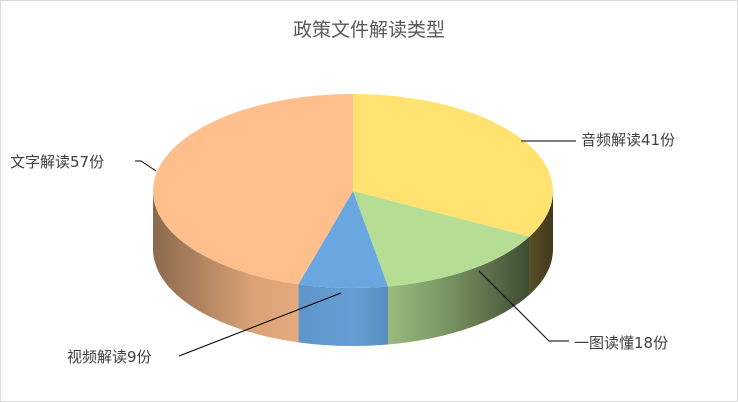  Describe the element at coordinates (226, 267) in the screenshot. I see `pie-side-文字解读` at that location.